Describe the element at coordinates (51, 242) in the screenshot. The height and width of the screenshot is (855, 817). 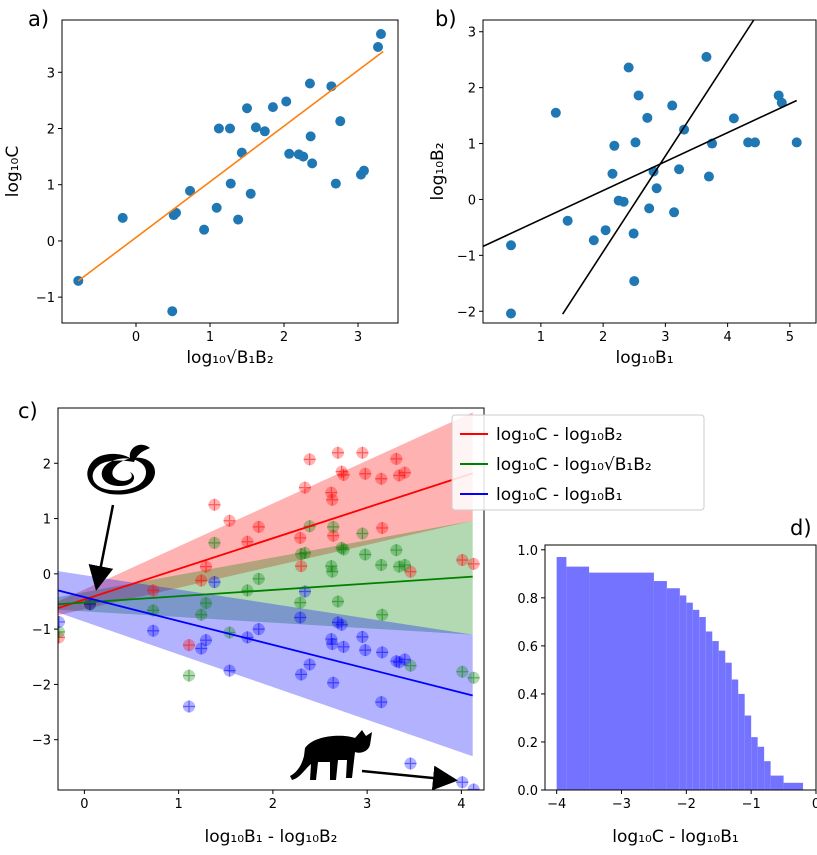
I see `y-tick-label: 0` at that location.